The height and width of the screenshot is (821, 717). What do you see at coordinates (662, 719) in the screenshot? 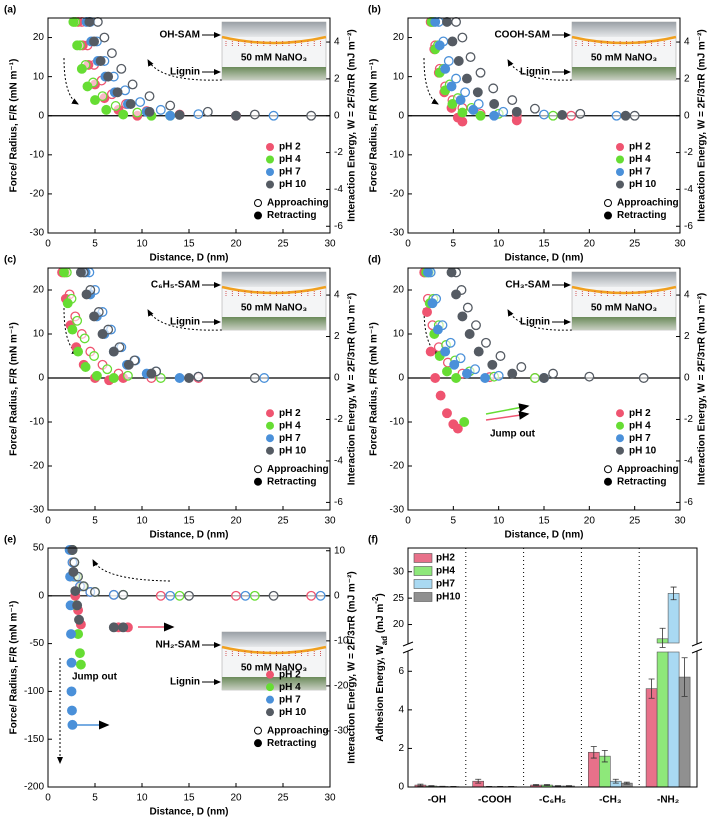
I see `bar` at bounding box center [662, 719].